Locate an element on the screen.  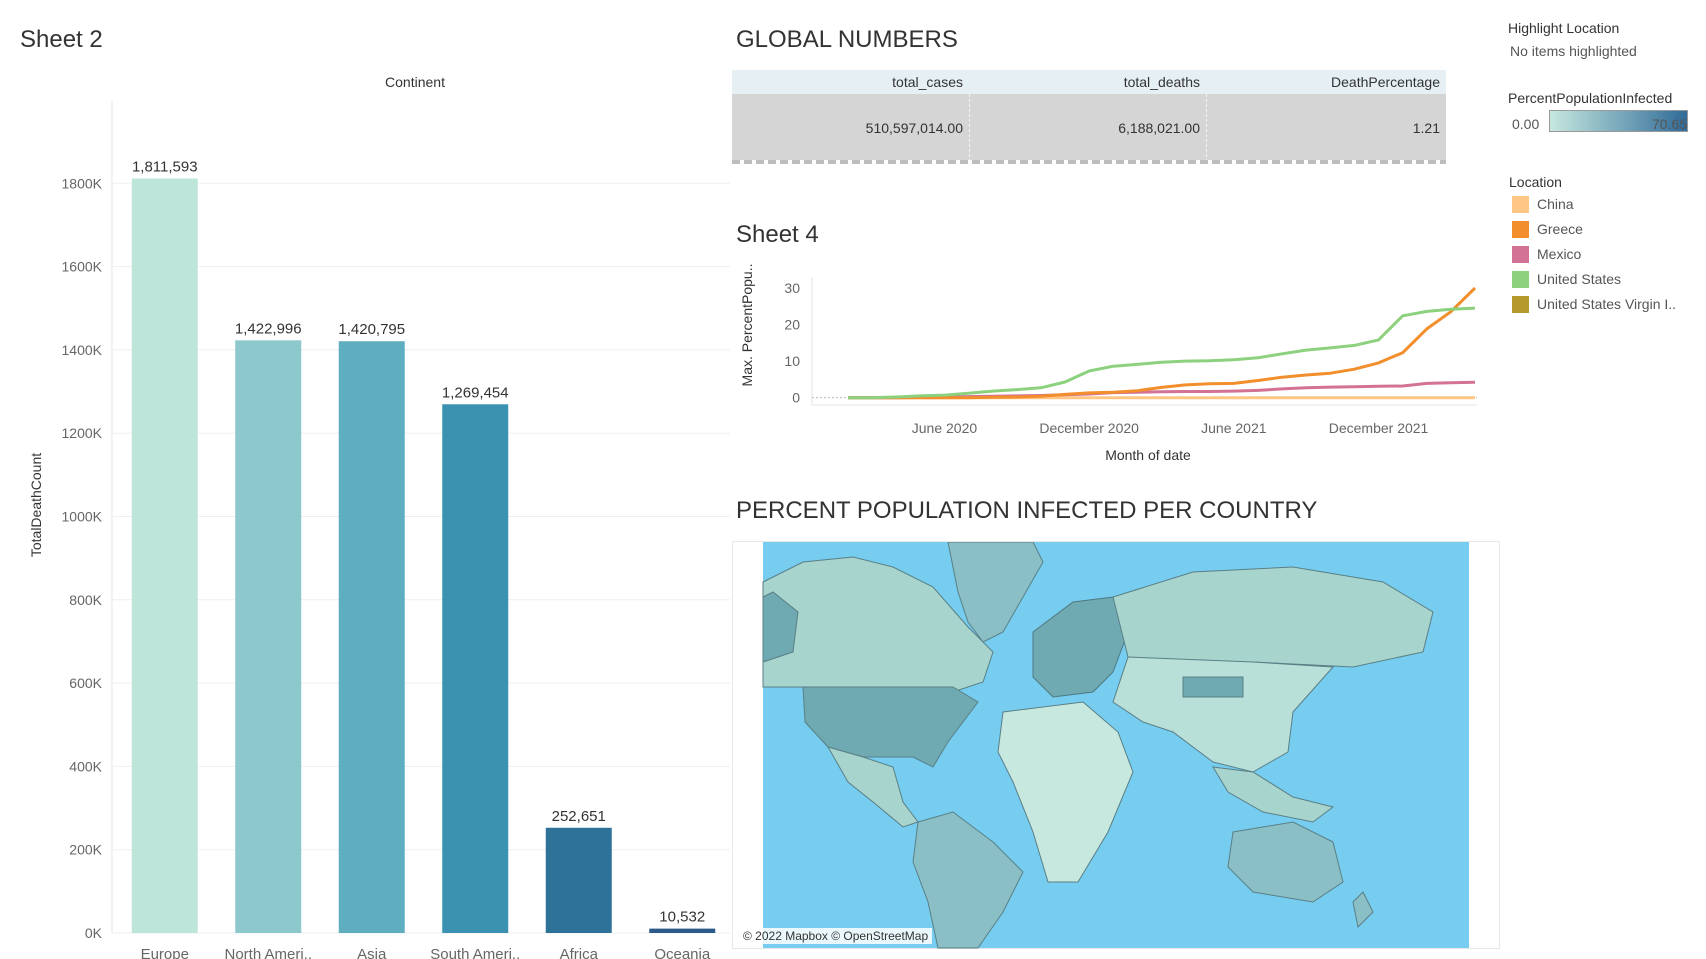
bar-y-tick-label: 1600K is located at coordinates (82, 267).